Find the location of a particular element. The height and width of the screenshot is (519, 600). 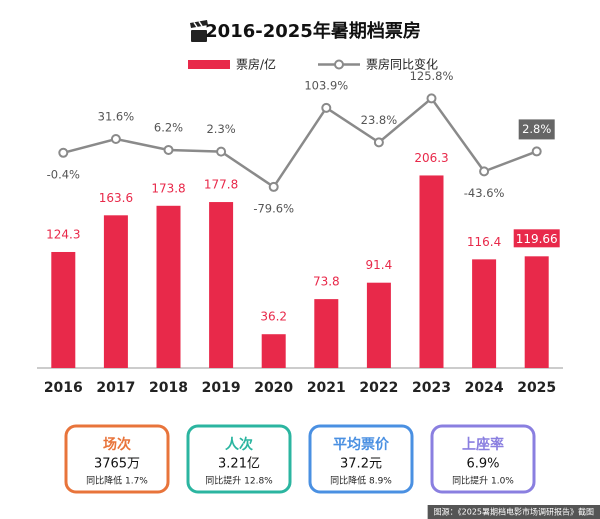

card-title: 人次 is located at coordinates (239, 444).